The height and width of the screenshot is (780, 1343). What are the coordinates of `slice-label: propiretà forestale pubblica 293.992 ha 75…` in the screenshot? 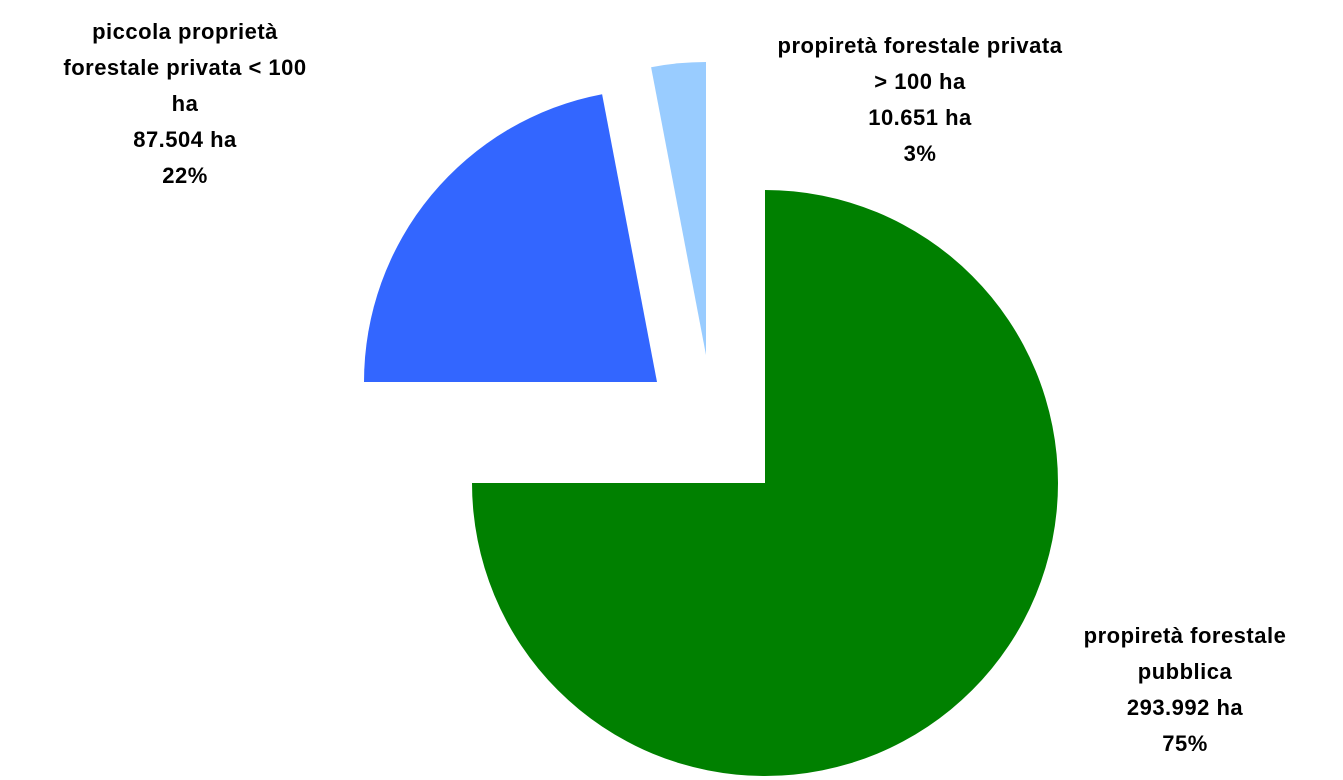 It's located at (1185, 690).